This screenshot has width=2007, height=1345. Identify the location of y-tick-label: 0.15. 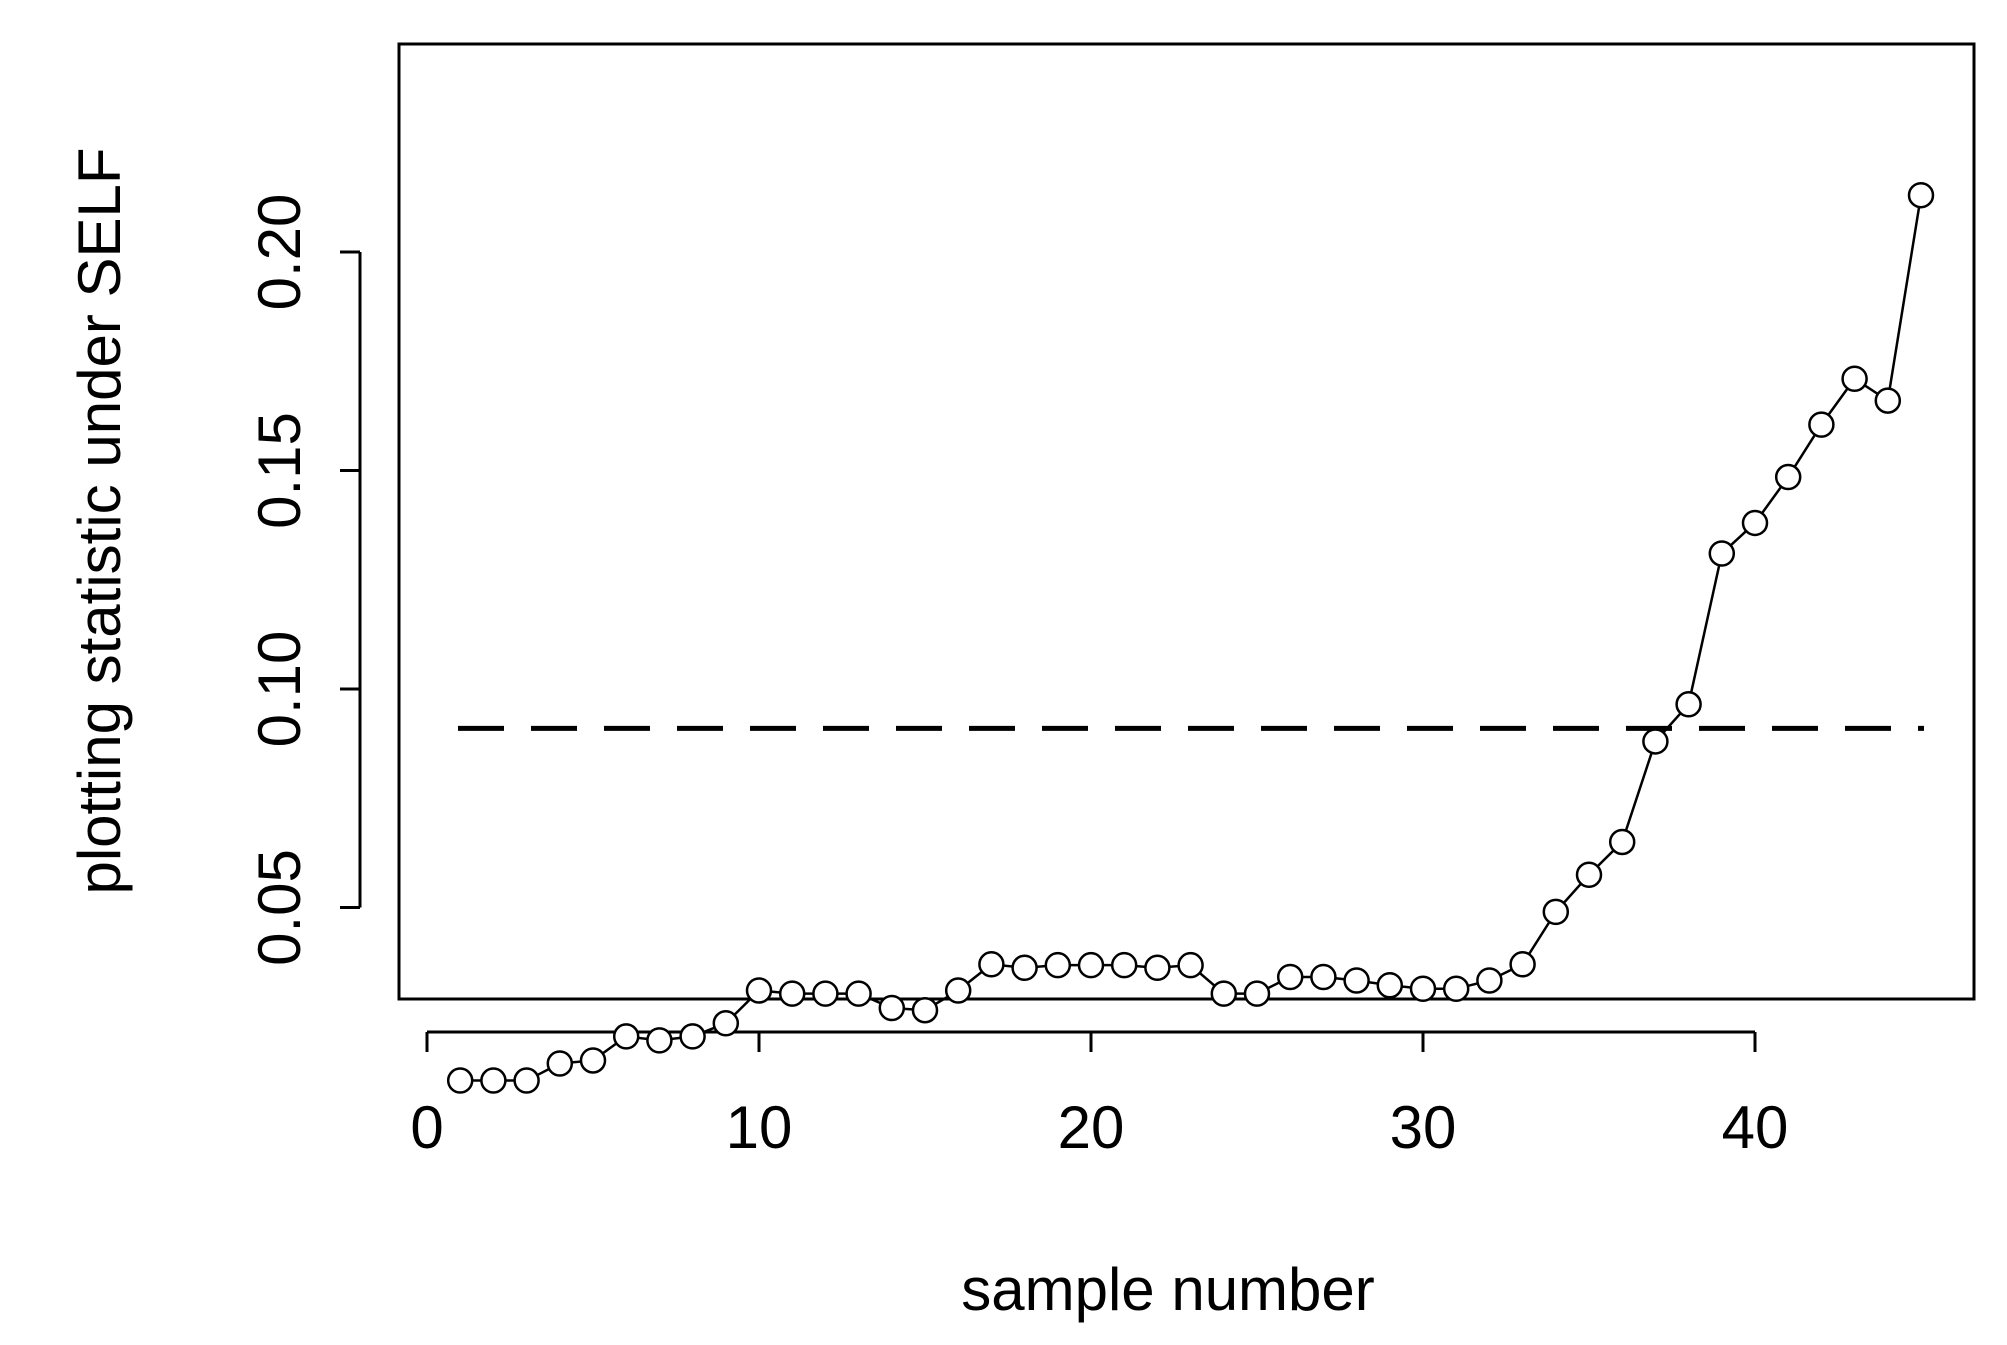
(279, 470).